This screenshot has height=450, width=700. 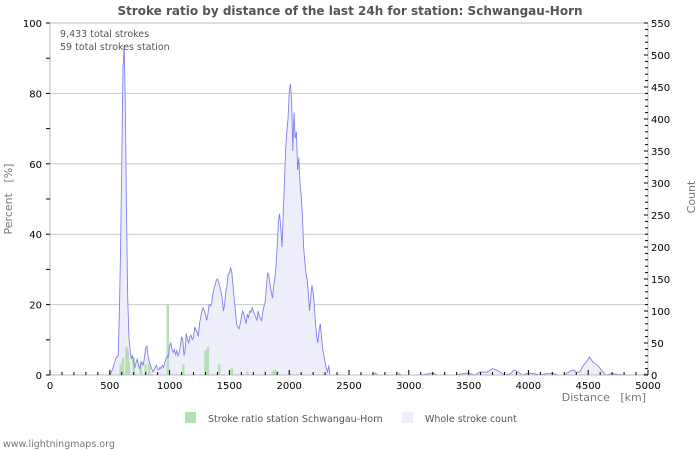 What do you see at coordinates (604, 397) in the screenshot?
I see `x-axis-title: Distance [km]` at bounding box center [604, 397].